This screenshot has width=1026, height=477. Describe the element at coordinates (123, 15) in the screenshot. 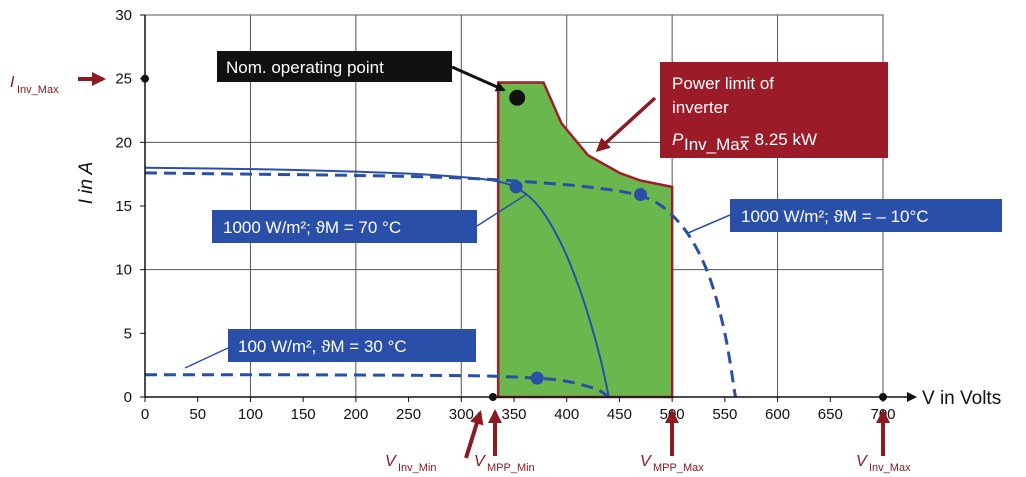

I see `y-tick-label: 30` at that location.